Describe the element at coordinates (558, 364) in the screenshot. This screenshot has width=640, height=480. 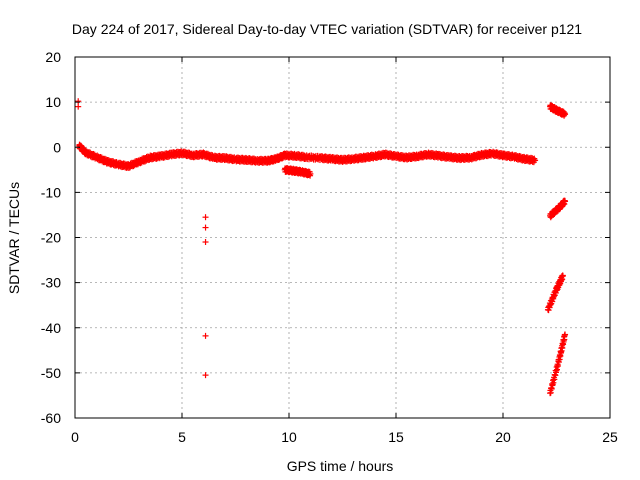
I see `series-segment-D` at that location.